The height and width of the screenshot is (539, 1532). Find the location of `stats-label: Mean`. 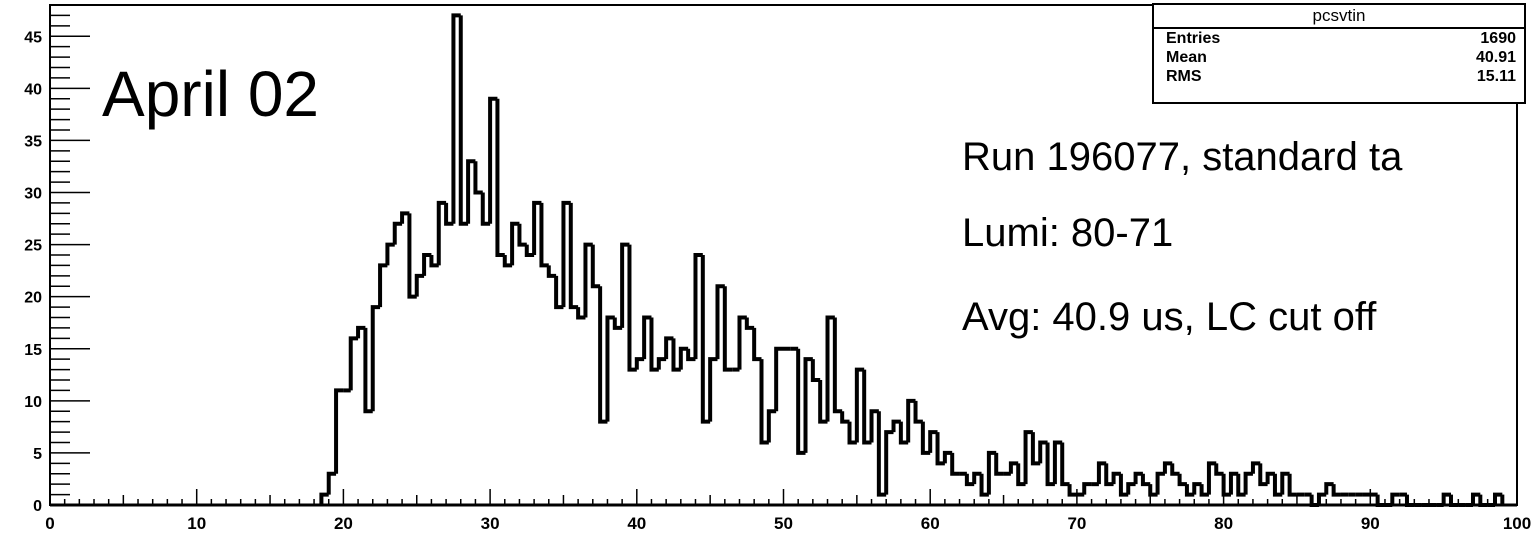

stats-label: Mean is located at coordinates (1186, 57).